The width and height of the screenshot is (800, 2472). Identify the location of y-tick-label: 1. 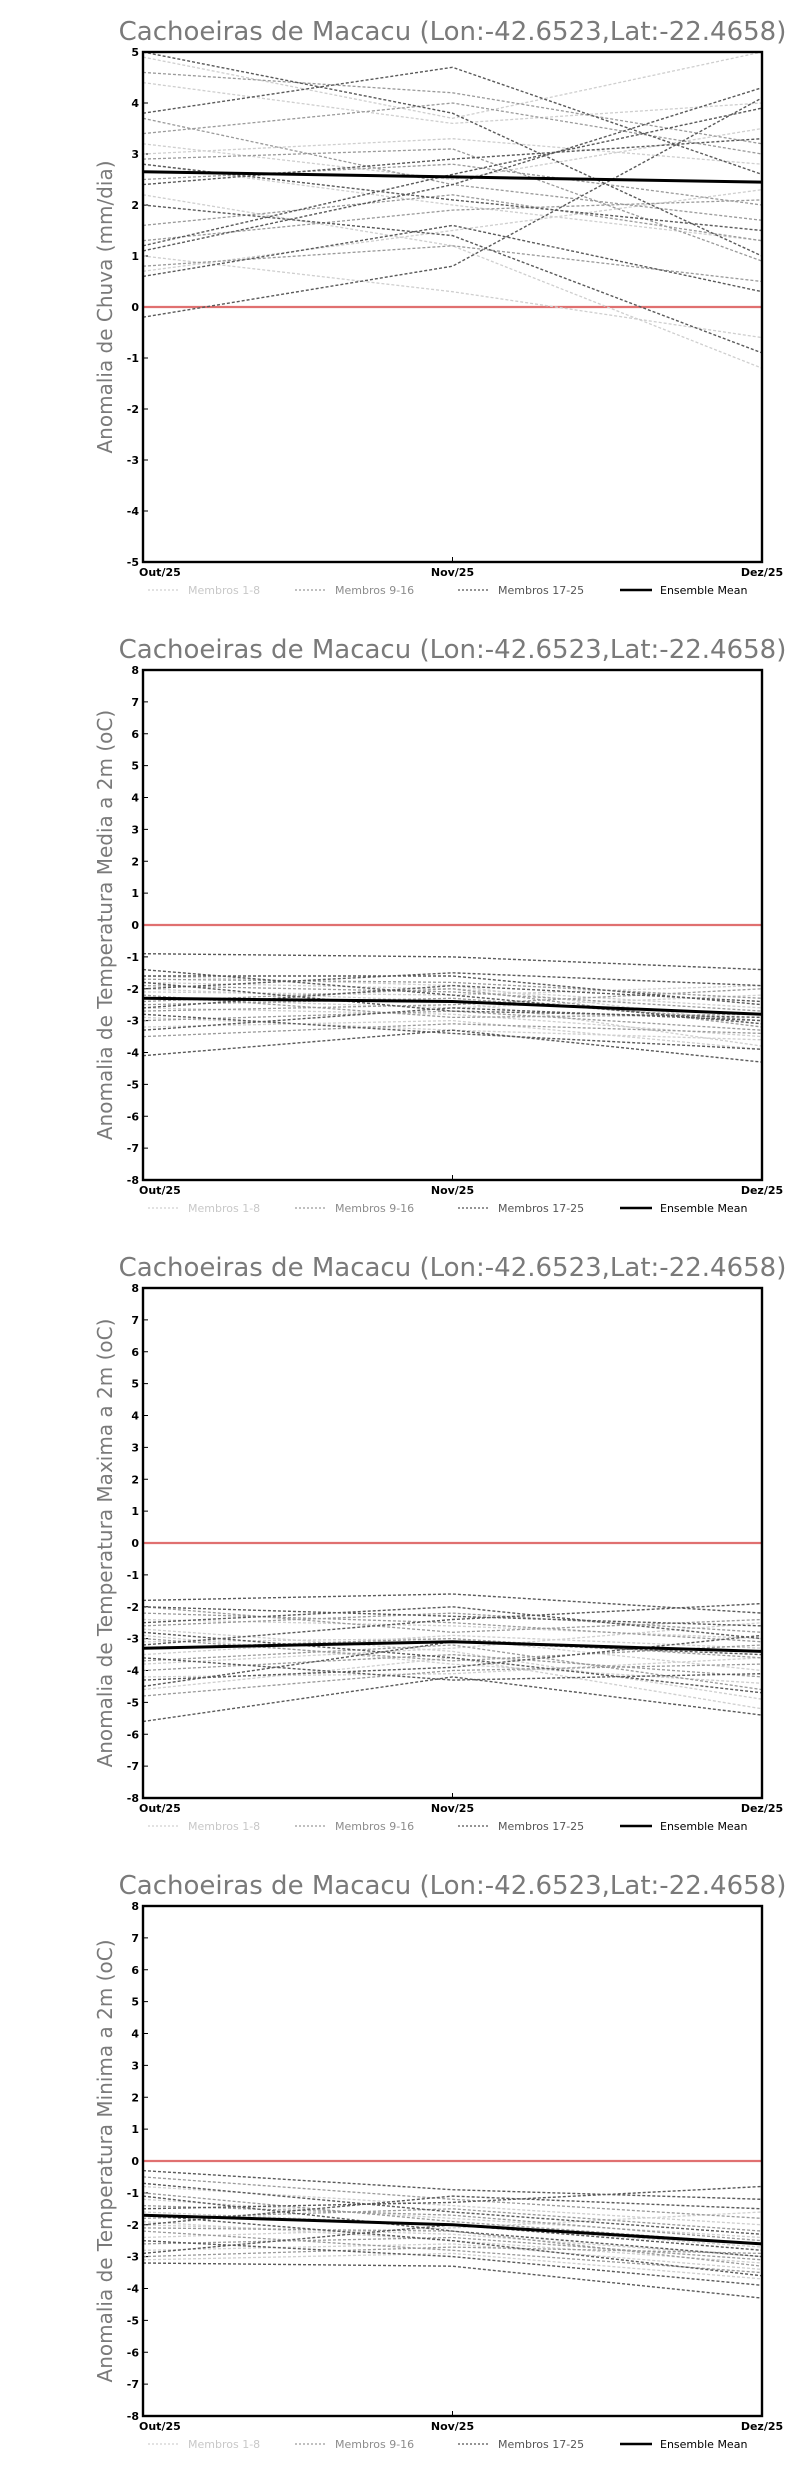
(135, 2129).